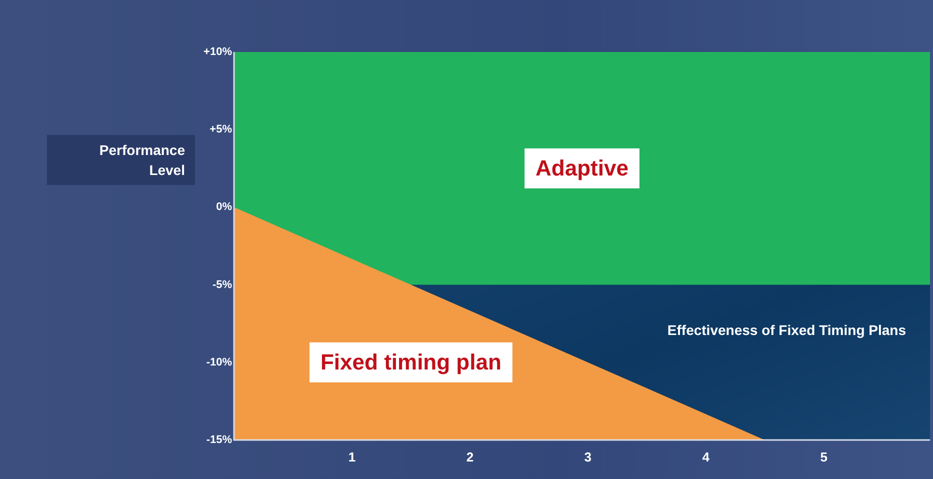  Describe the element at coordinates (582, 167) in the screenshot. I see `band-label: Adaptive` at that location.